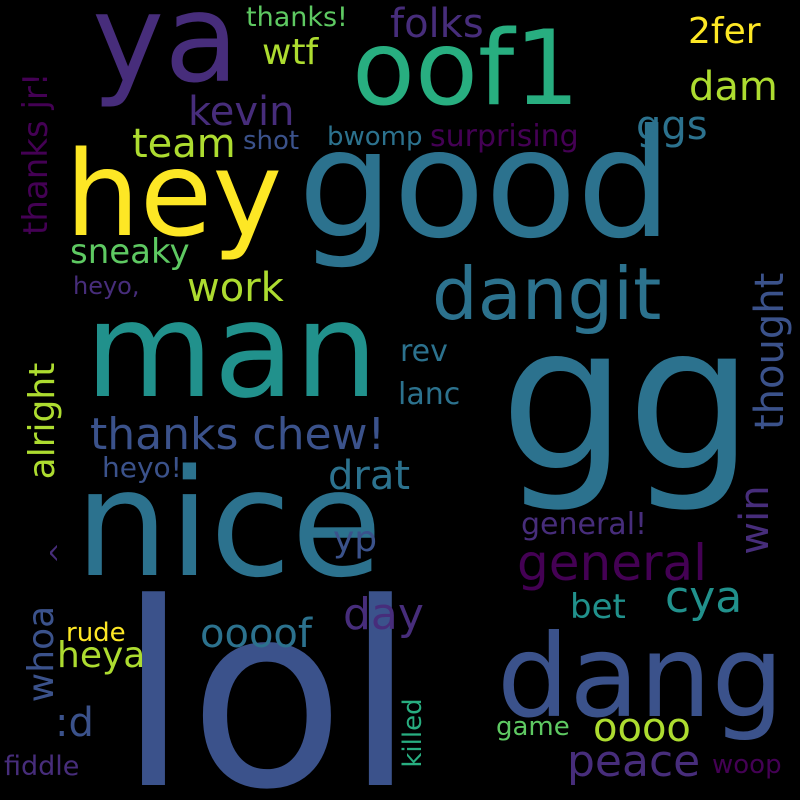 The height and width of the screenshot is (800, 800). I want to click on word-folks: folks, so click(437, 24).